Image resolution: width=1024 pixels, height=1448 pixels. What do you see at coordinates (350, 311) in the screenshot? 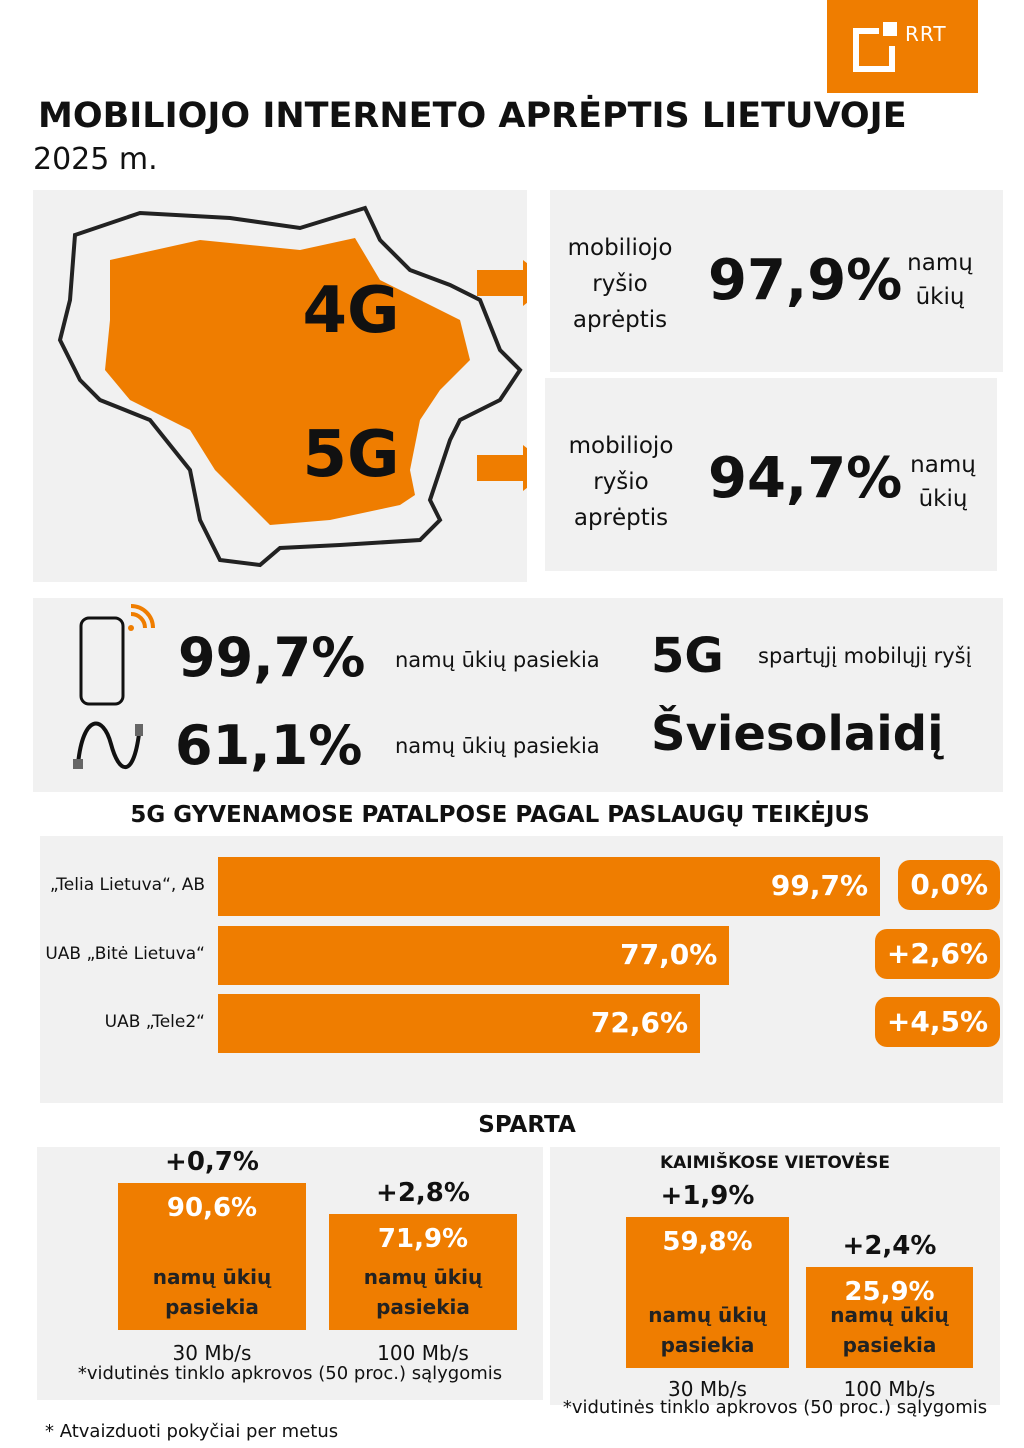
I see `map-label: 4G` at bounding box center [350, 311].